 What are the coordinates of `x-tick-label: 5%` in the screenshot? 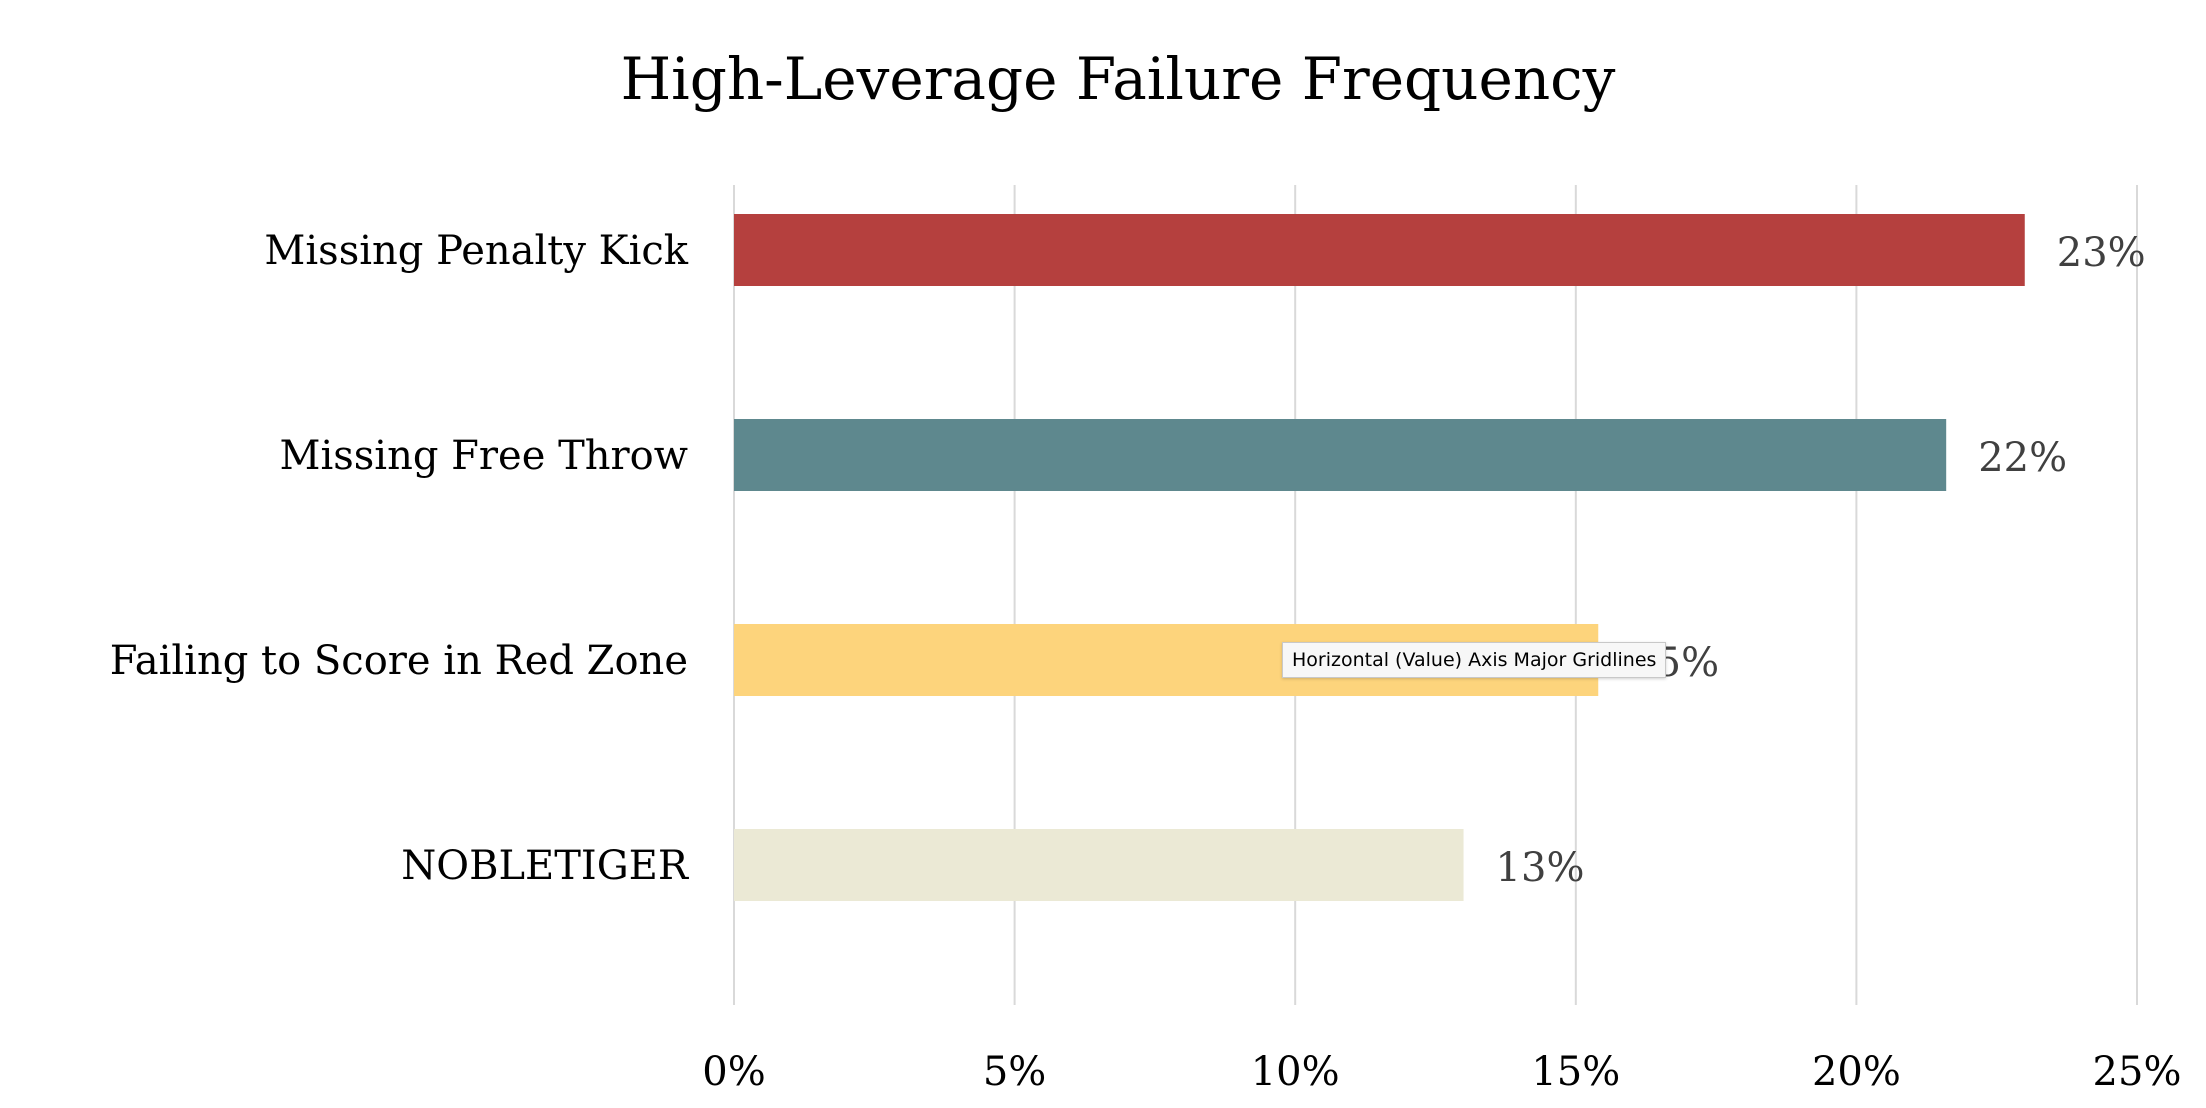 It's located at (1014, 1072).